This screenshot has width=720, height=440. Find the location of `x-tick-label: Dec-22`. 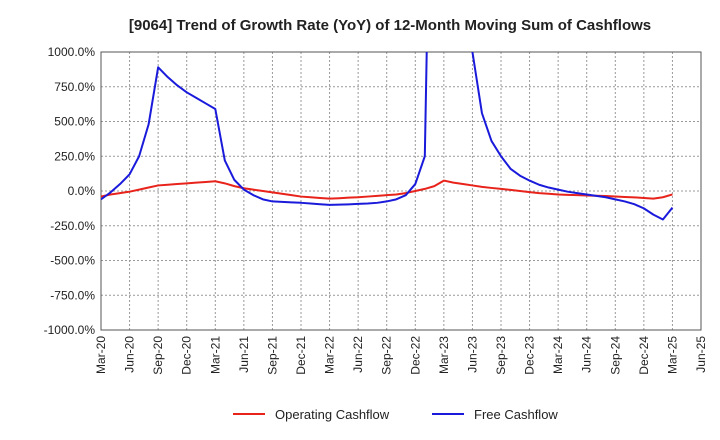

x-tick-label: Dec-22 is located at coordinates (415, 355).